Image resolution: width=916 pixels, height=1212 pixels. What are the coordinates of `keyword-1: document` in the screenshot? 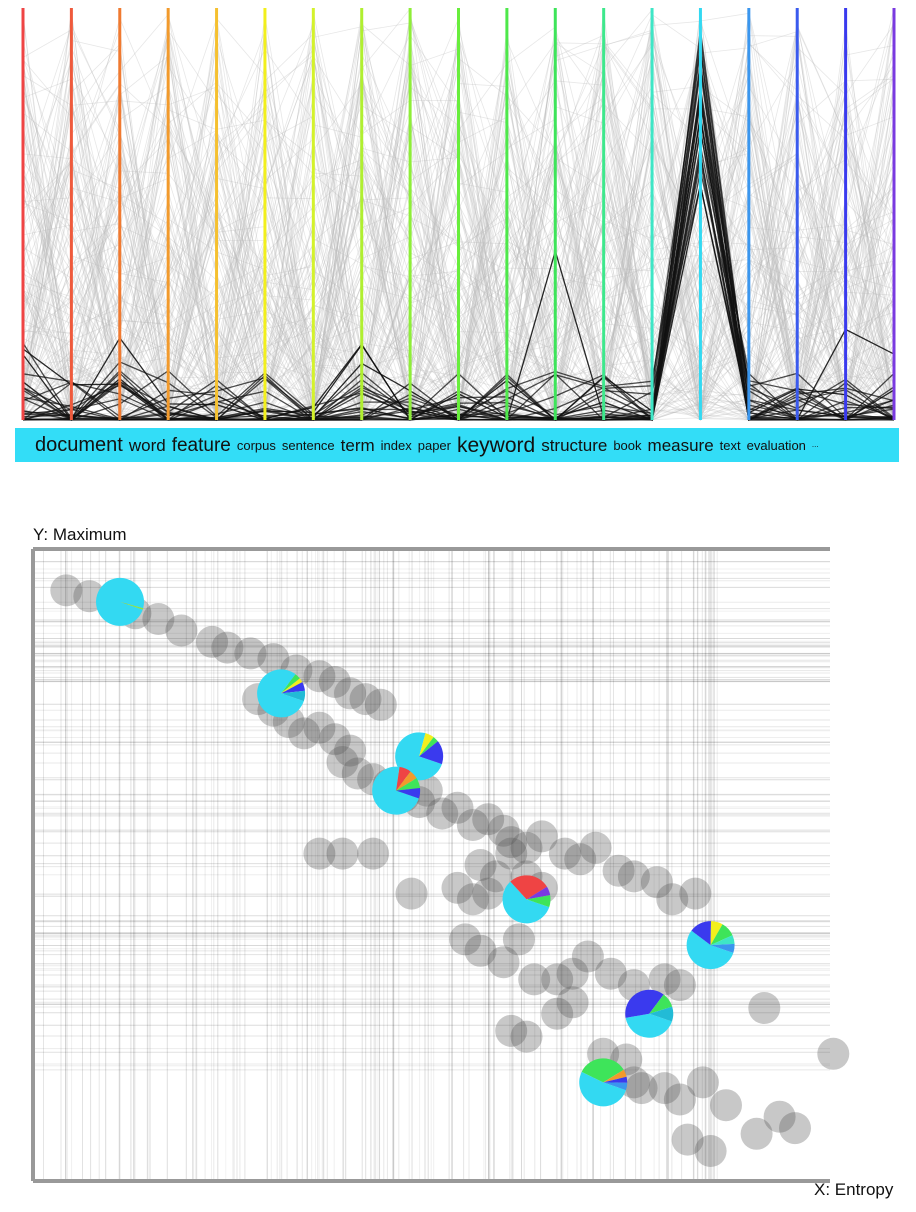 It's located at (79, 445).